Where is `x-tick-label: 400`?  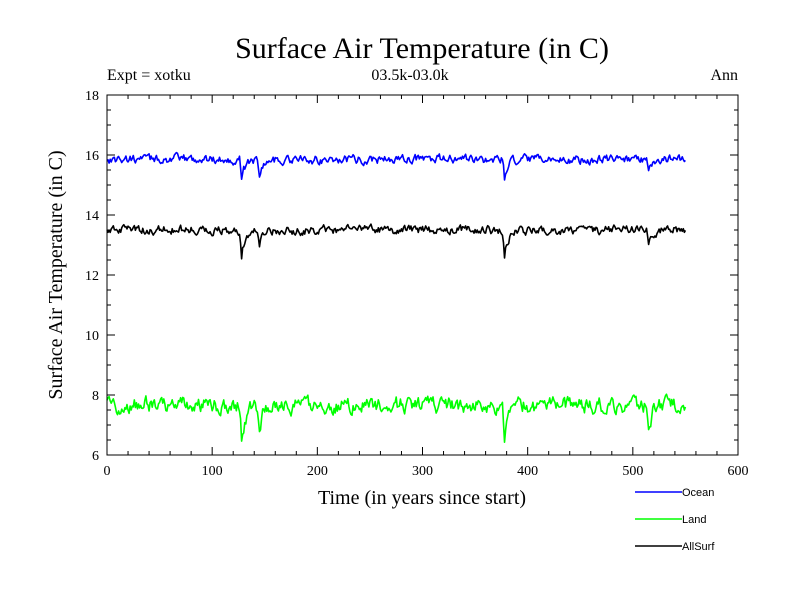 x-tick-label: 400 is located at coordinates (527, 471).